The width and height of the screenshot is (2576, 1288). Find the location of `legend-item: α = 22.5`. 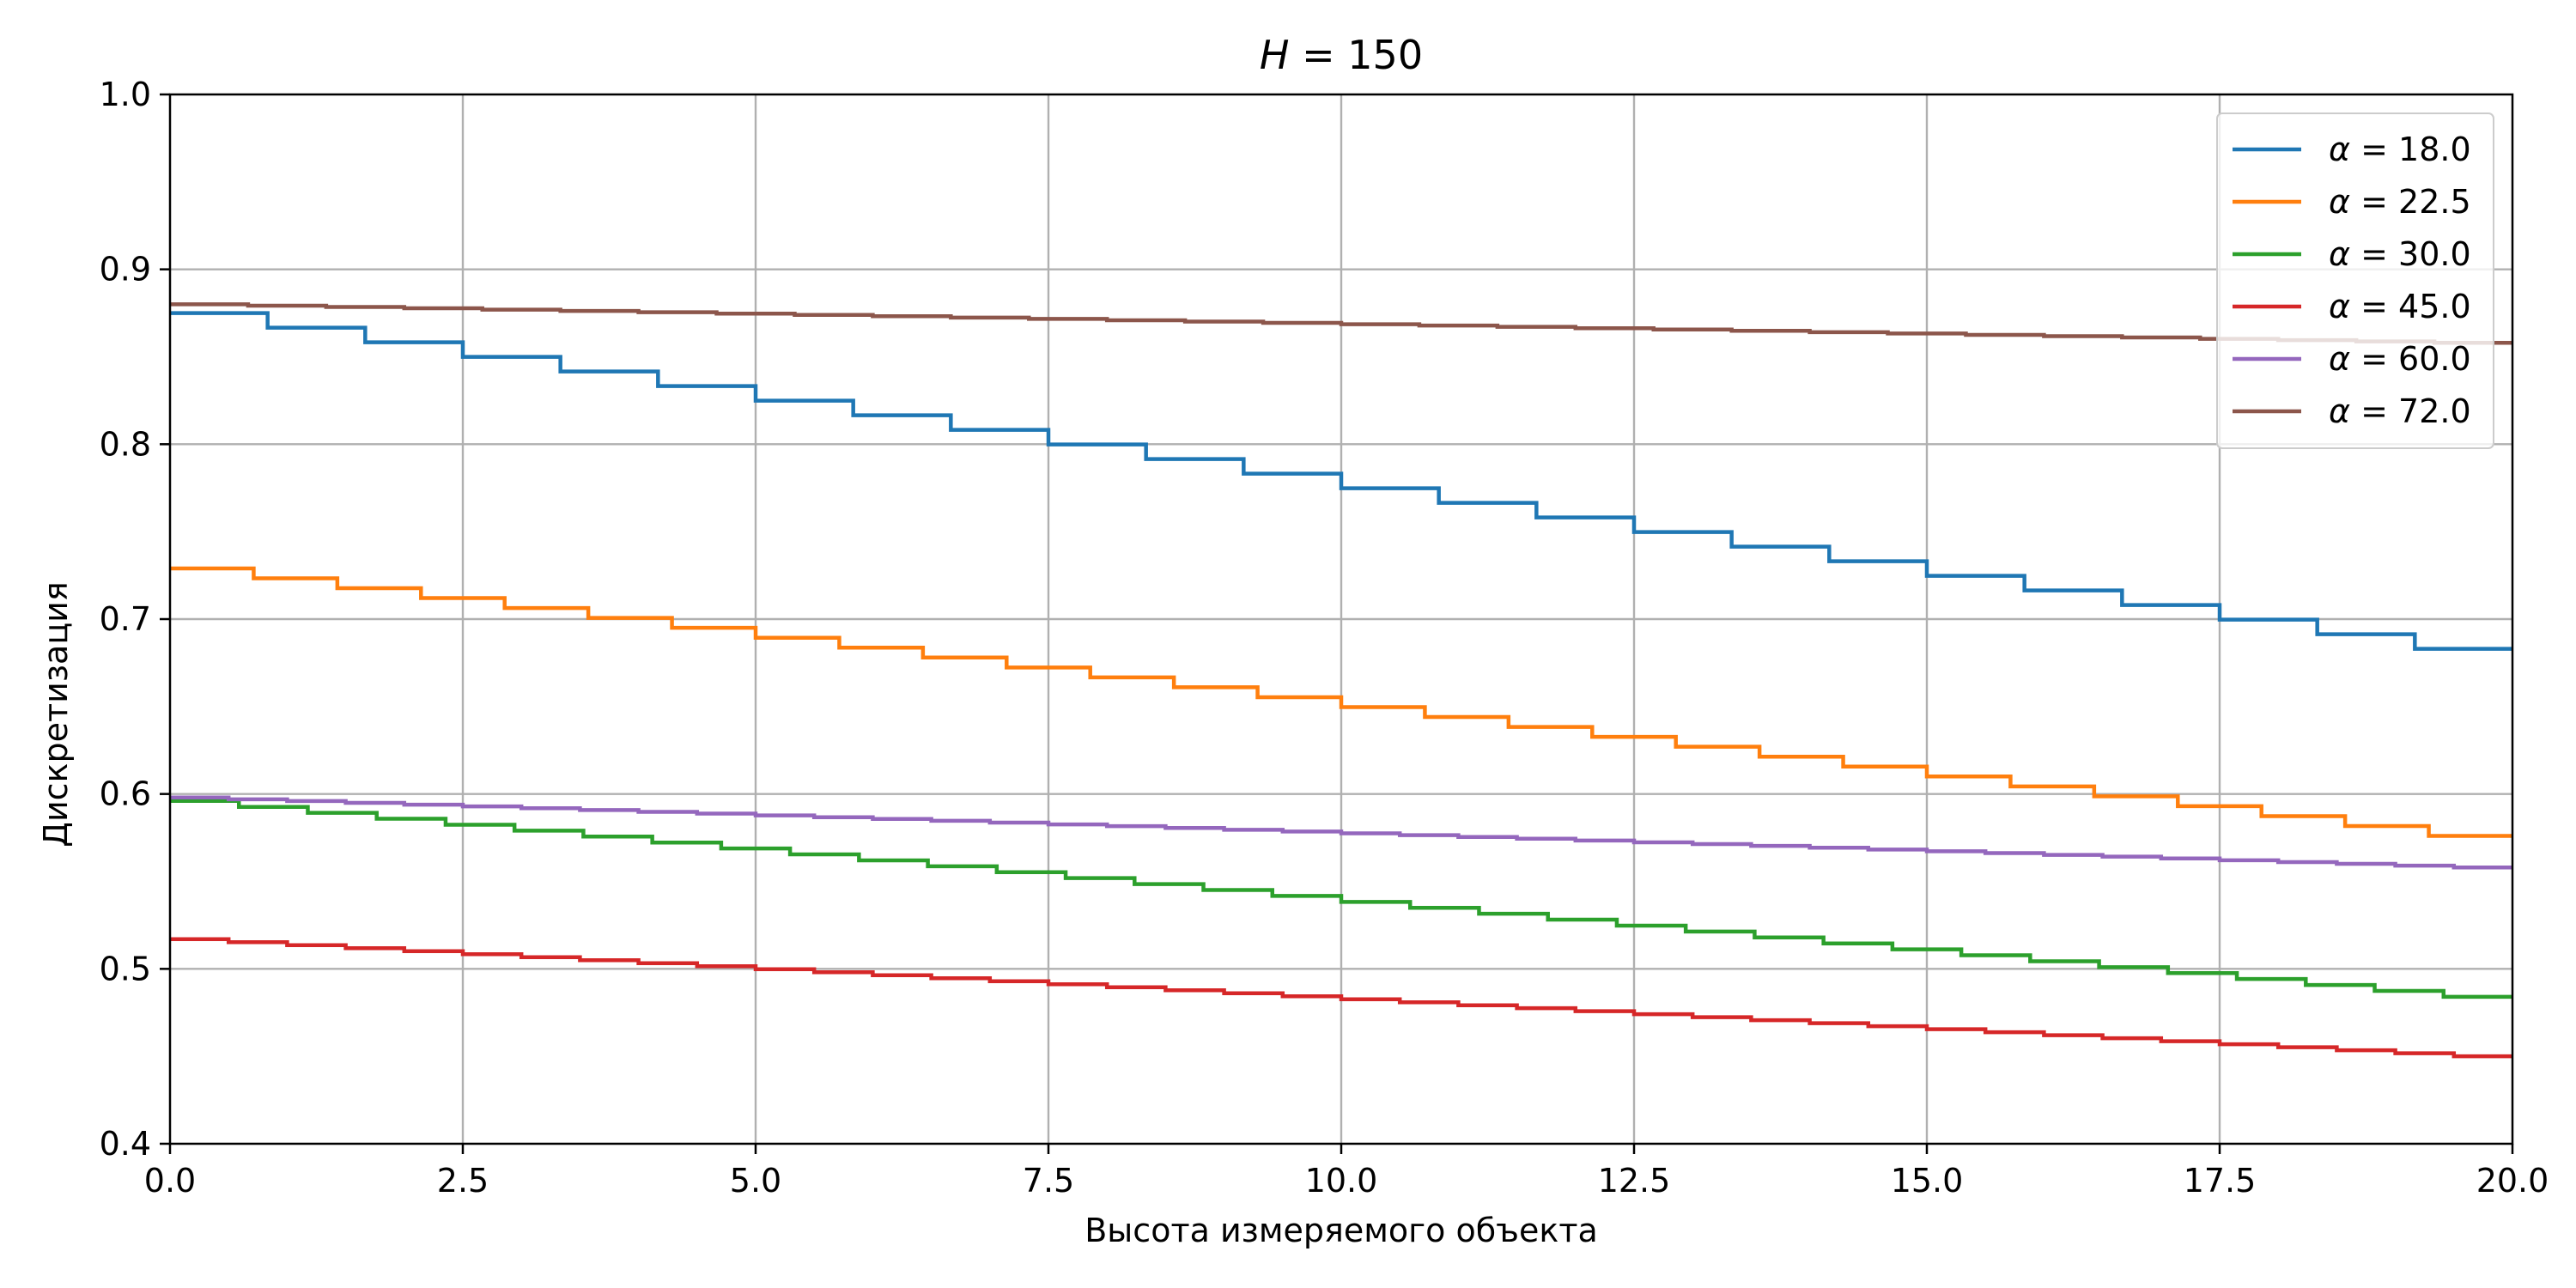

legend-item: α = 22.5 is located at coordinates (2352, 202).